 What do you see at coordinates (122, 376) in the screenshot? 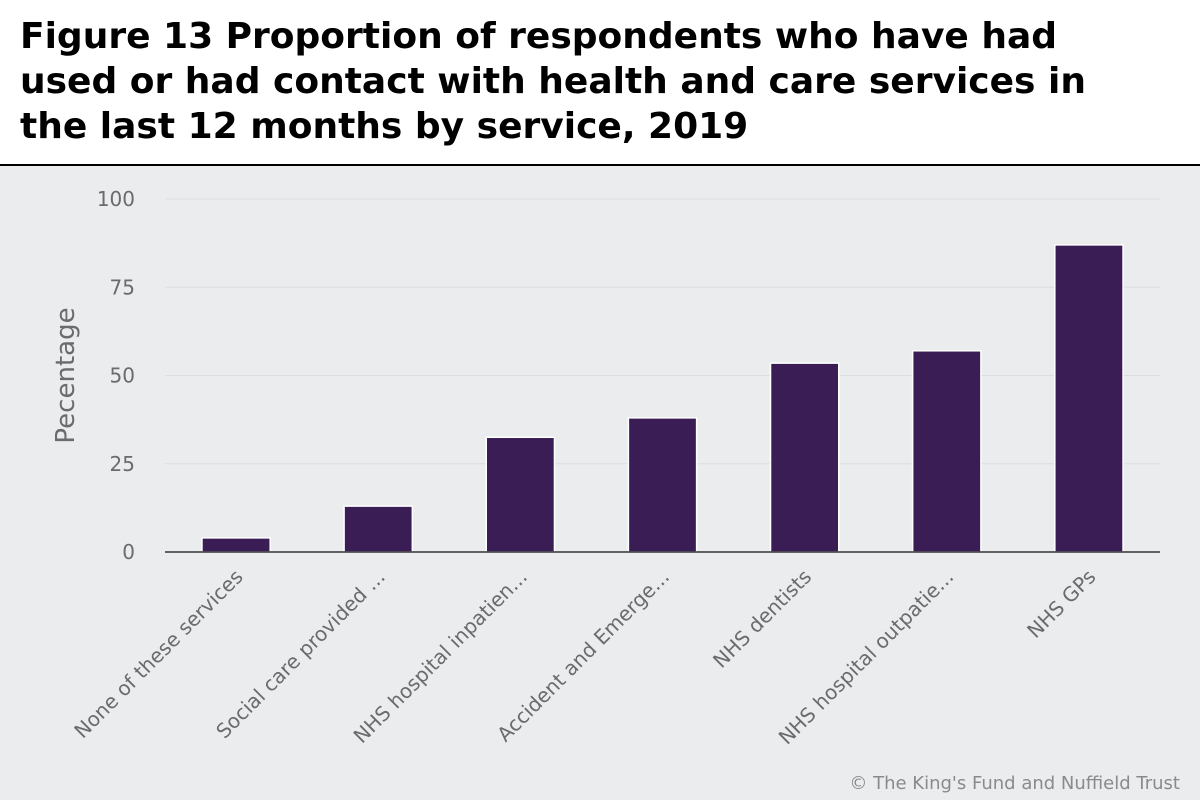
I see `y-tick-label: 50` at bounding box center [122, 376].